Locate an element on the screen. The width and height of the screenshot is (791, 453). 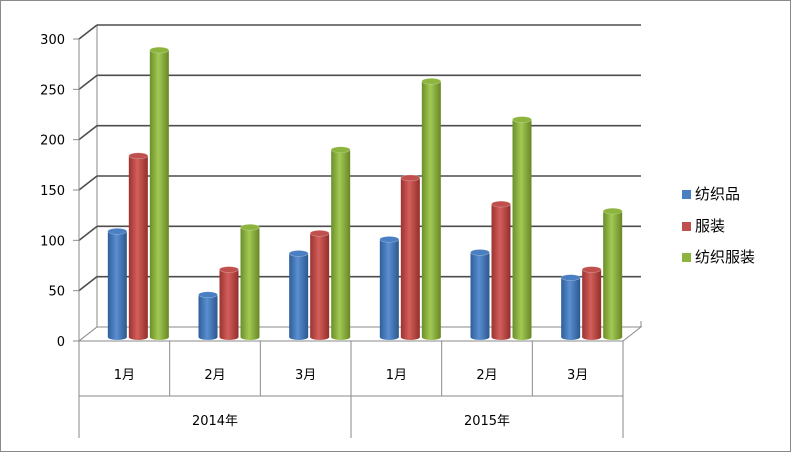
legend-item: 服装 is located at coordinates (703, 226).